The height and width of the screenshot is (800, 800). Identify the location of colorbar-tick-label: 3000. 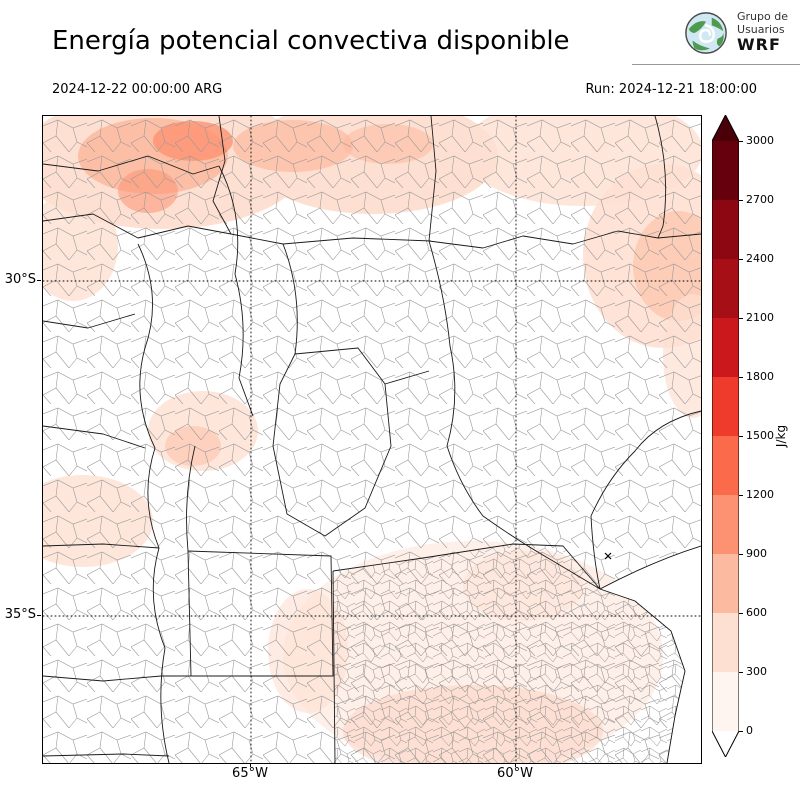
(760, 140).